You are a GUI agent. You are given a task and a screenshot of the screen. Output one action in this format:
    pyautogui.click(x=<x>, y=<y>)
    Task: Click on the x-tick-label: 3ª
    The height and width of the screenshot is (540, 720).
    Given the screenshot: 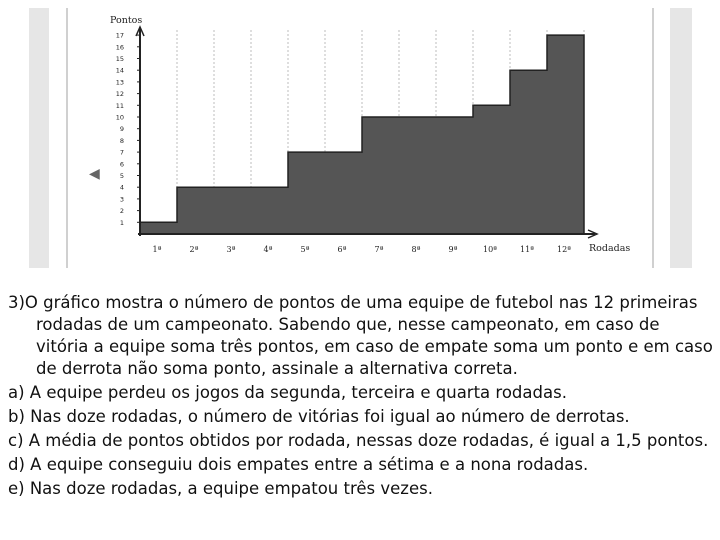 What is the action you would take?
    pyautogui.click(x=231, y=249)
    